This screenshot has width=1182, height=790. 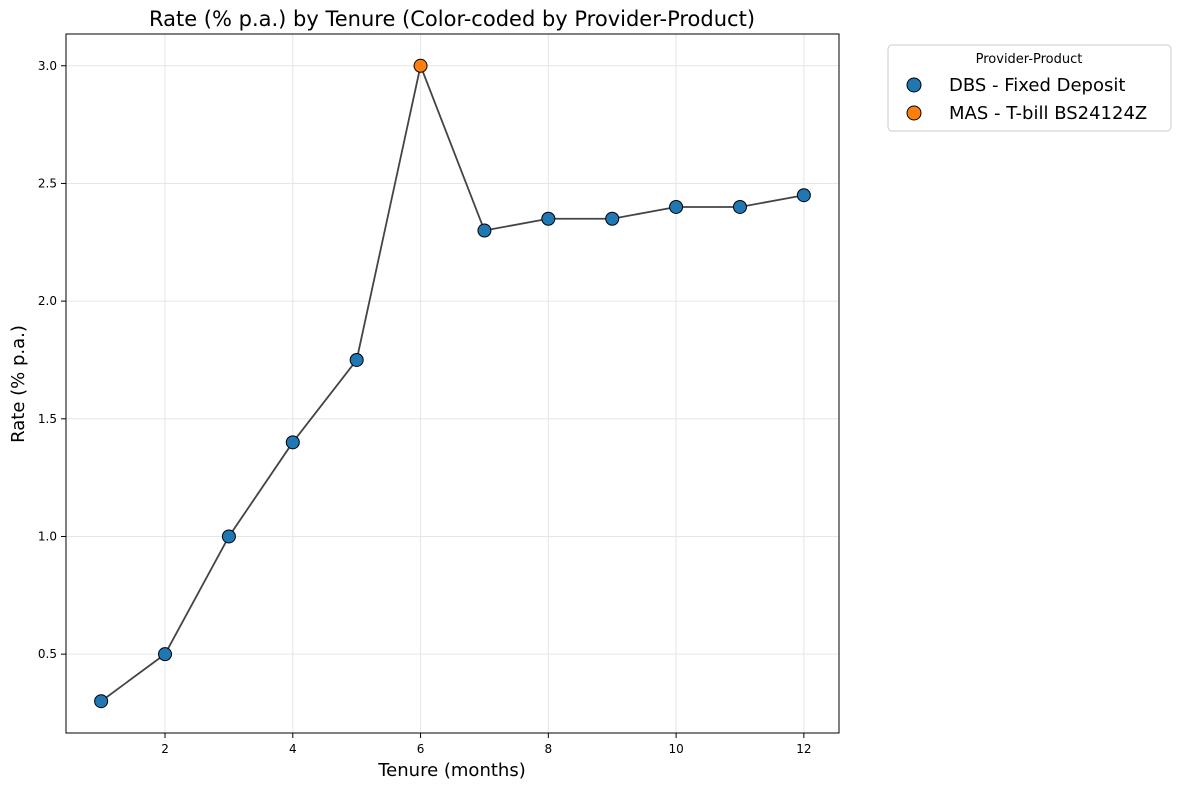 I want to click on x-tick-label: 8, so click(x=549, y=749).